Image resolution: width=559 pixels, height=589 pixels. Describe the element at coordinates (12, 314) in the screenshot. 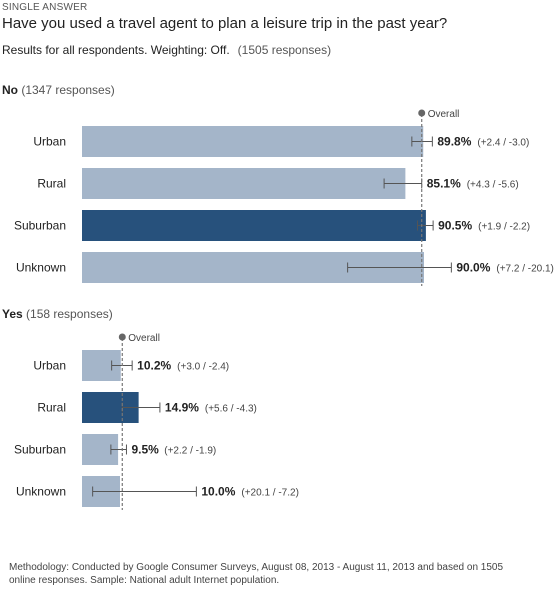

I see `panel-yes-title: Yes` at that location.